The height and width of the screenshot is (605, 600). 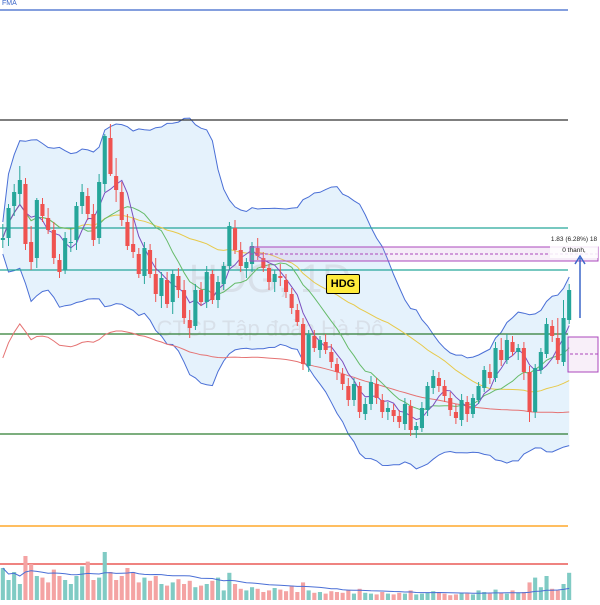 I want to click on symbol-badge: HDG, so click(x=343, y=284).